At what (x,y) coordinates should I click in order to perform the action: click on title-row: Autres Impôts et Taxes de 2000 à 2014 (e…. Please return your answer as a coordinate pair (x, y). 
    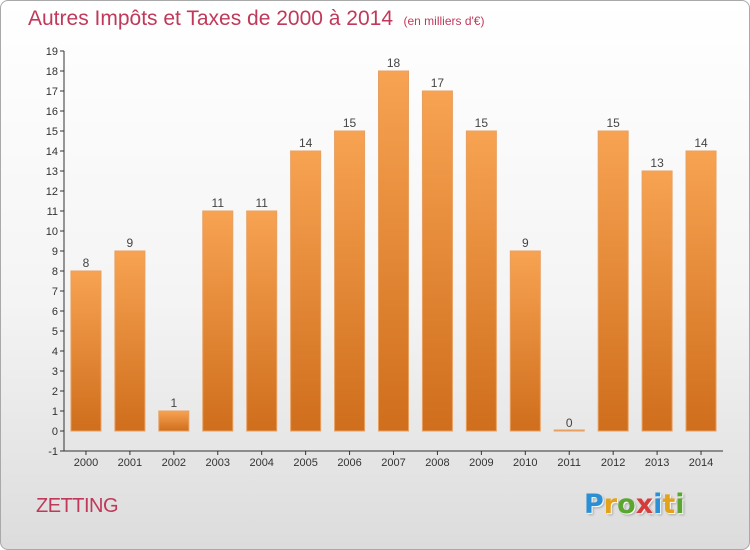
    Looking at the image, I should click on (256, 19).